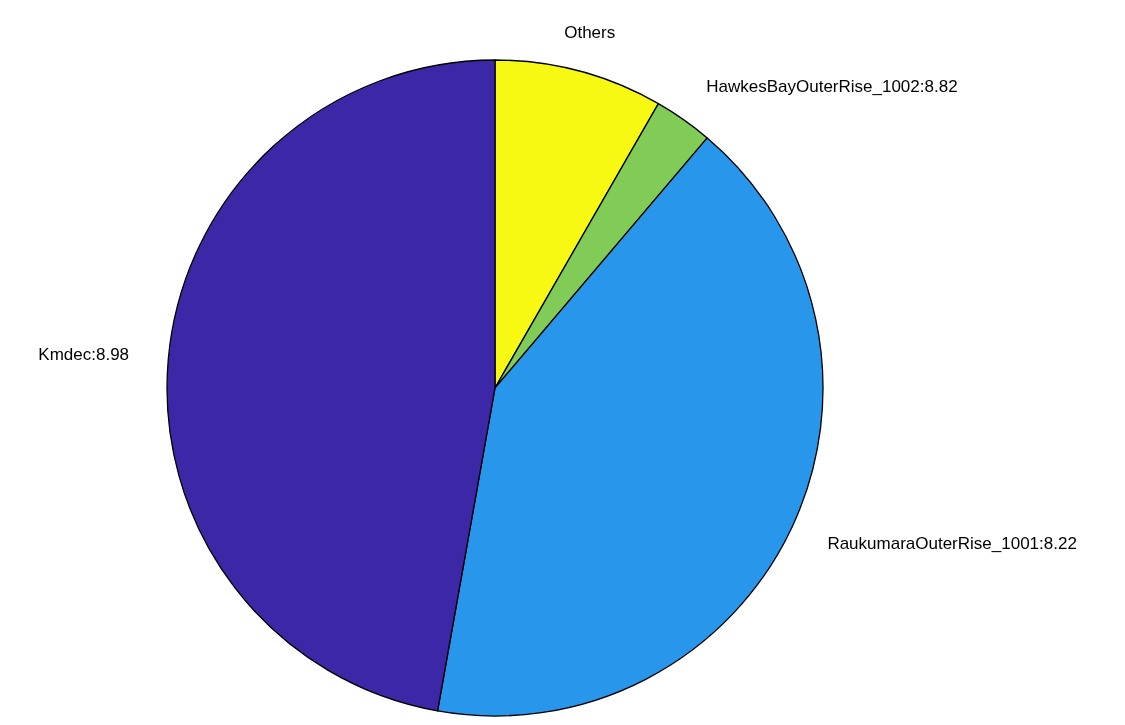 This screenshot has height=725, width=1125. What do you see at coordinates (832, 86) in the screenshot?
I see `slice-label: HawkesBayOuterRise_1002:8.82` at bounding box center [832, 86].